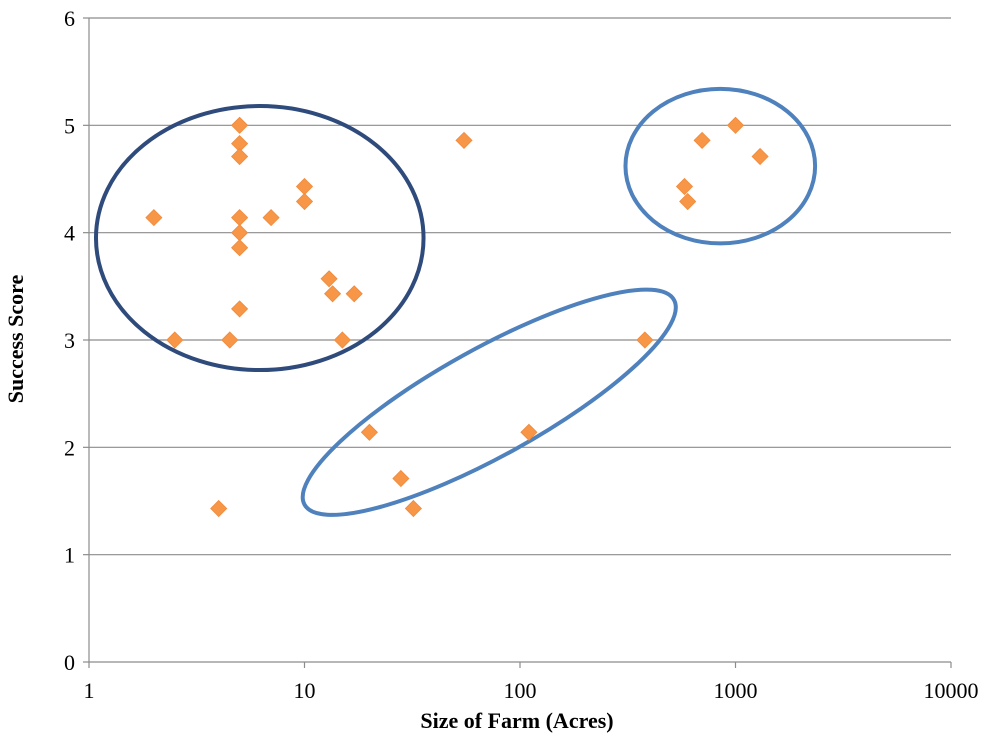 This screenshot has height=737, width=987. I want to click on x-tick-label-10000: 10000, so click(951, 690).